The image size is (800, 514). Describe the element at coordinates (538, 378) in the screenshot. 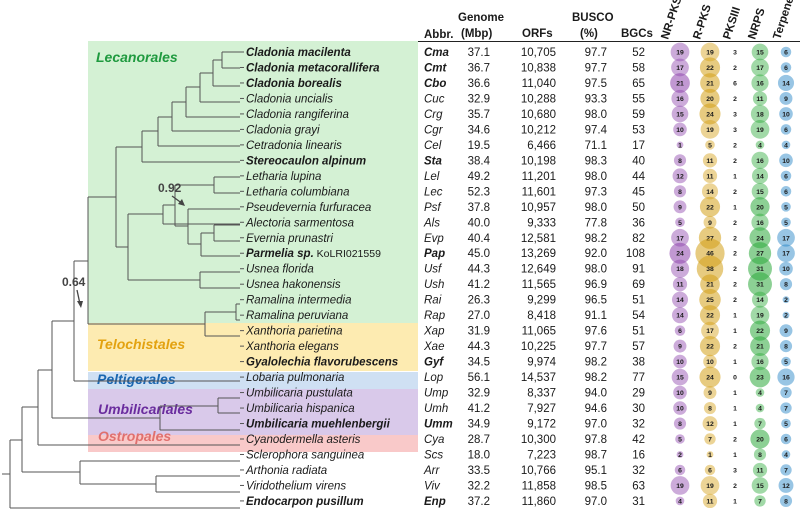

I see `orf-count: 14,537` at that location.